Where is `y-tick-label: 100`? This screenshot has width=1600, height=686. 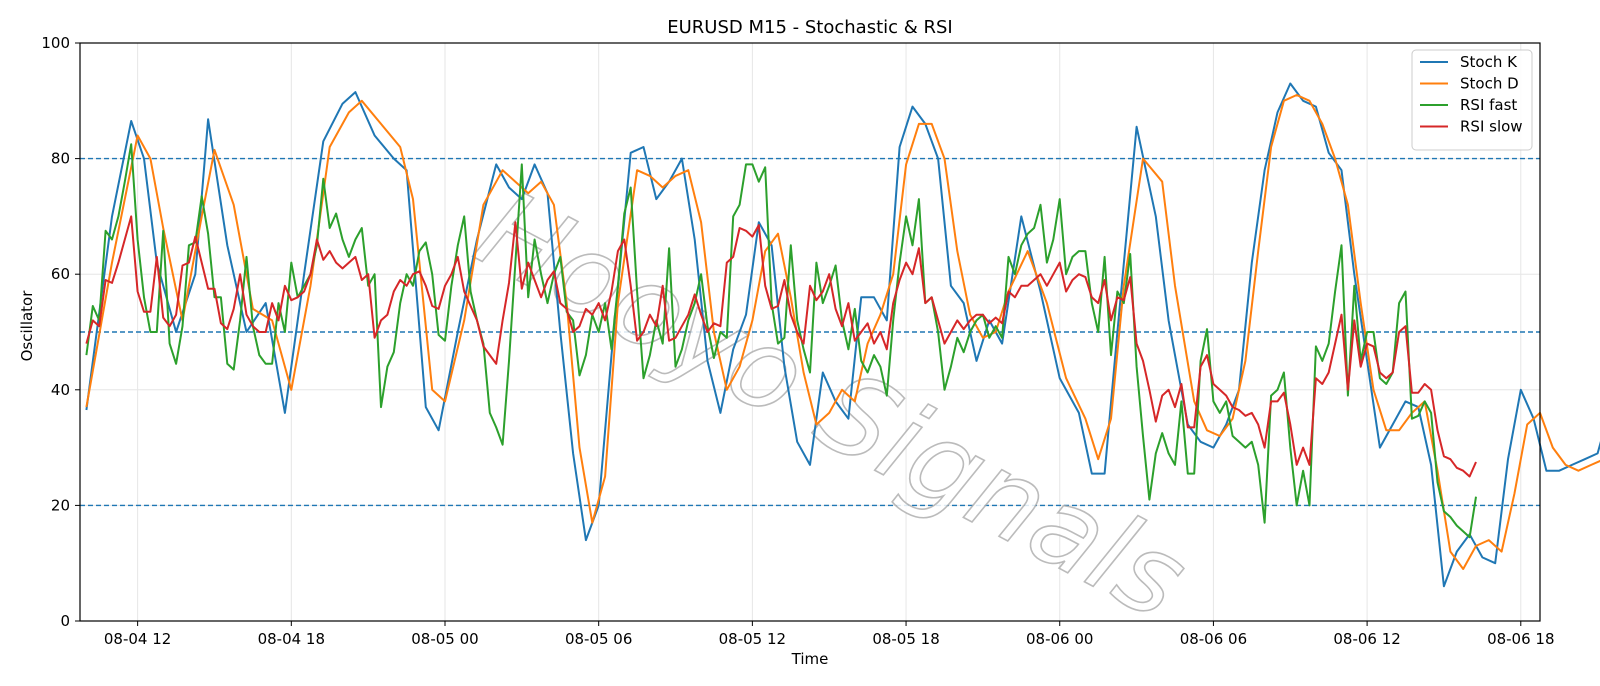 y-tick-label: 100 is located at coordinates (55, 43).